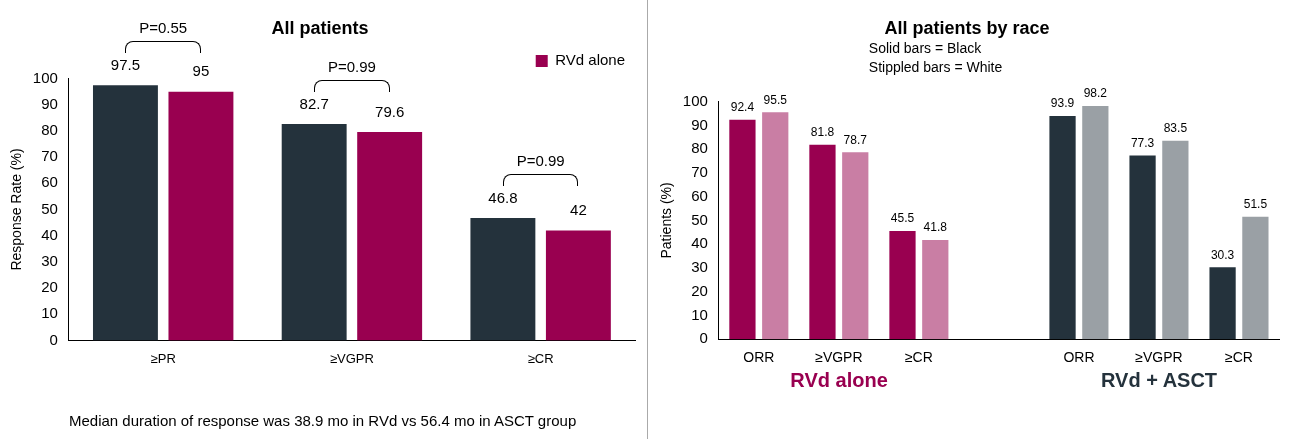  What do you see at coordinates (163, 358) in the screenshot?
I see `x-tick-label: ≥PR` at bounding box center [163, 358].